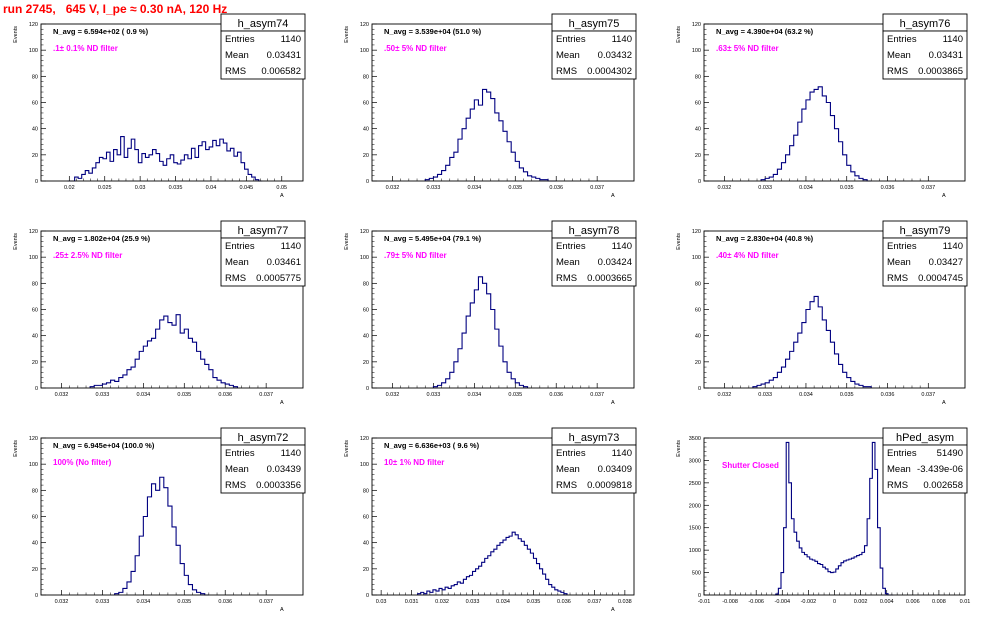 This screenshot has height=622, width=996. What do you see at coordinates (756, 602) in the screenshot?
I see `x-tick-label: -0.006` at bounding box center [756, 602].